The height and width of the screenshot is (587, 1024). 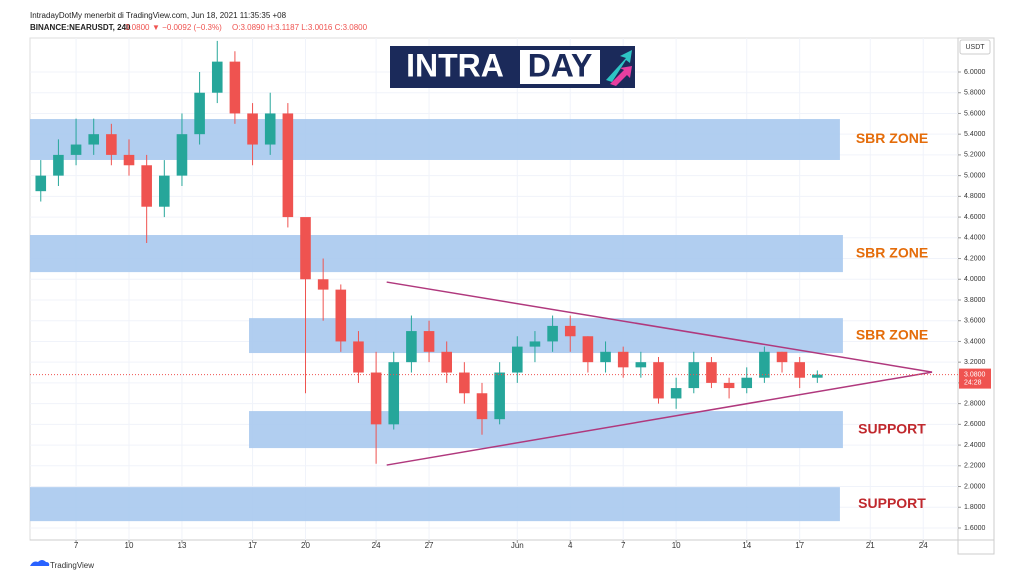 I want to click on y-tick-label: 1.8000, so click(x=975, y=507).